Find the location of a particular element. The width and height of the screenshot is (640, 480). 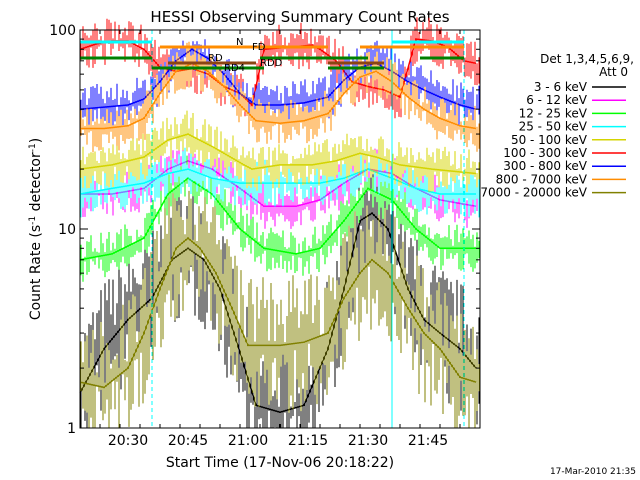

x-tick-label: 21:15 is located at coordinates (308, 441).